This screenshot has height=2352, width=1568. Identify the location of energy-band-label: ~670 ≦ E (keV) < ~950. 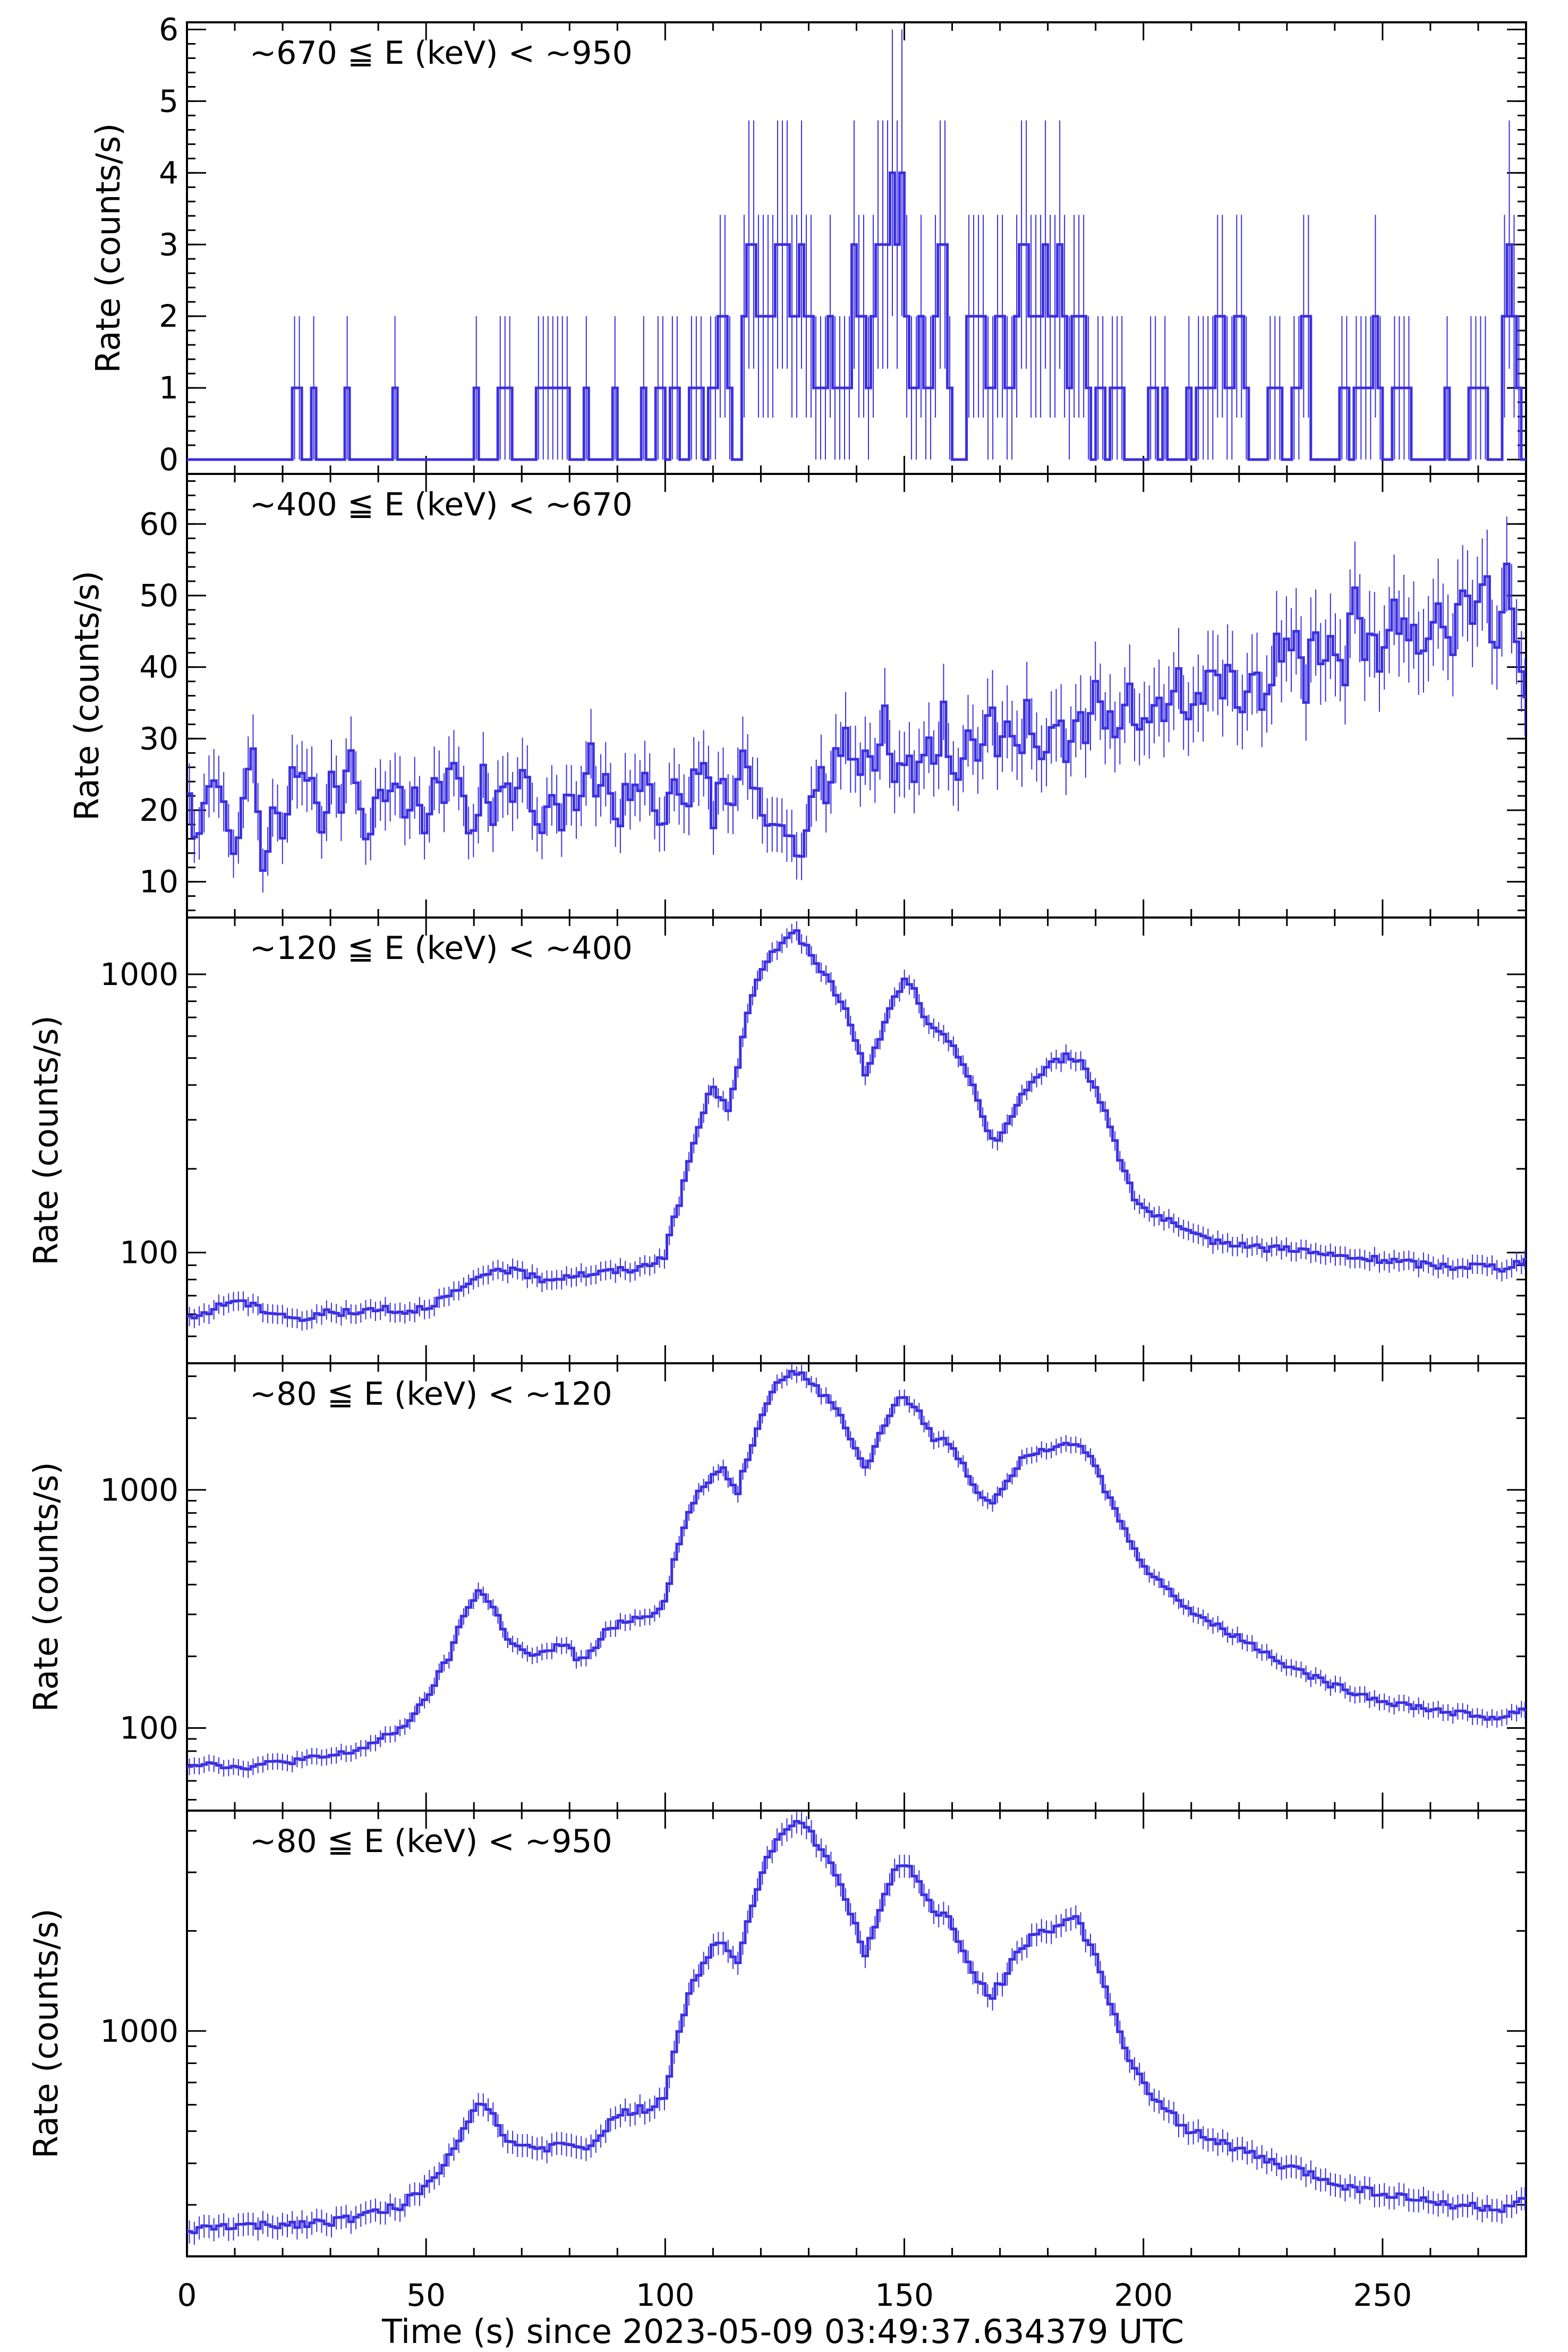
(441, 53).